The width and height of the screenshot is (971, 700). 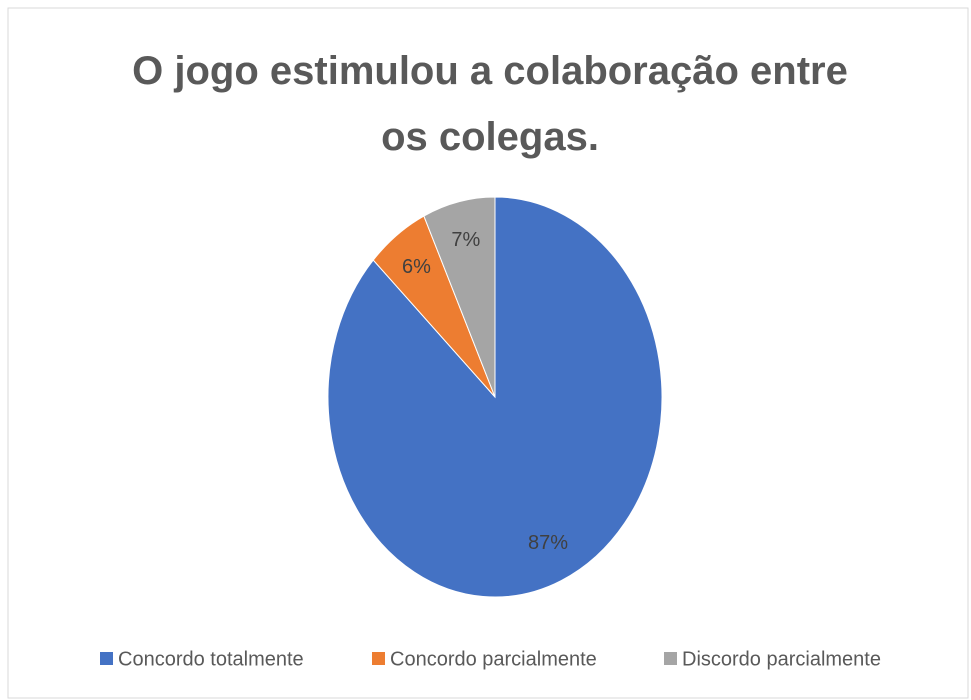 What do you see at coordinates (465, 240) in the screenshot?
I see `data-label: 7%` at bounding box center [465, 240].